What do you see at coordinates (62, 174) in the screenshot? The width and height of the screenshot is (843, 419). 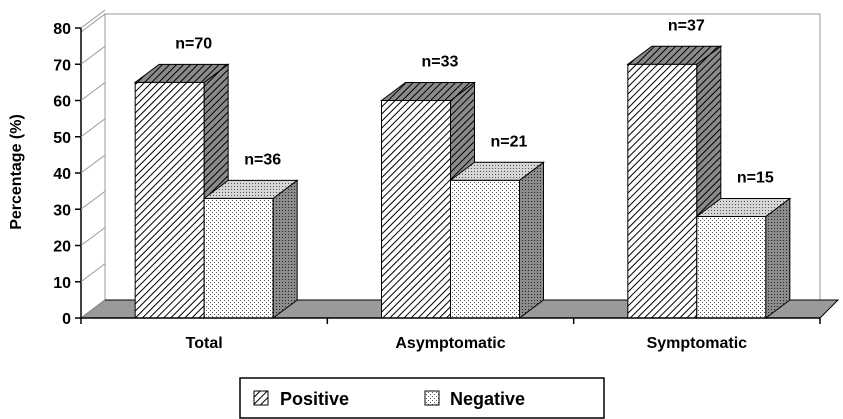 I see `y-tick-label: 40` at bounding box center [62, 174].